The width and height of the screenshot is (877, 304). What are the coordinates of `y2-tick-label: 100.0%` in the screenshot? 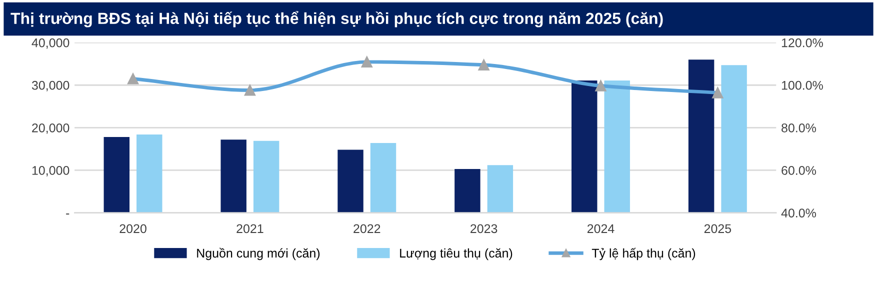 It's located at (802, 85).